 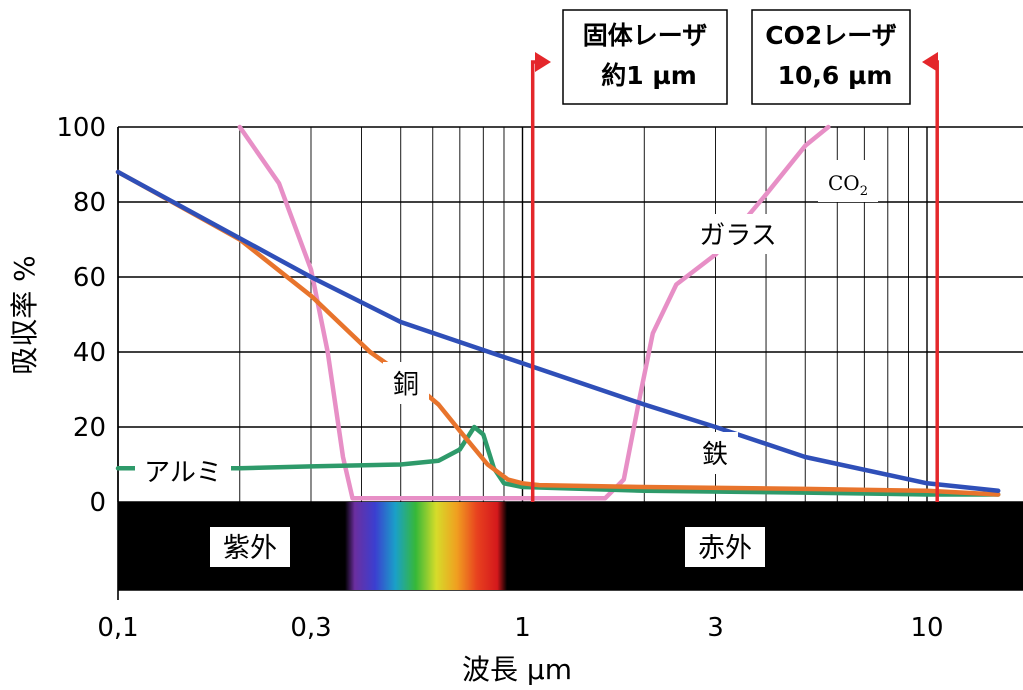 I want to click on series-label-アルミ: アルミ, so click(x=183, y=473).